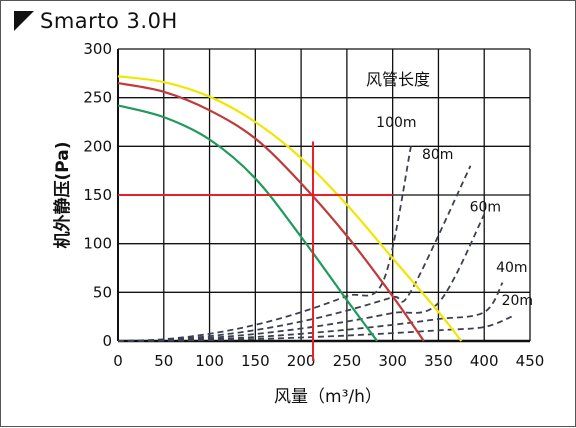  What do you see at coordinates (62, 194) in the screenshot?
I see `y-axis-label: 机外静压(Pa)` at bounding box center [62, 194].